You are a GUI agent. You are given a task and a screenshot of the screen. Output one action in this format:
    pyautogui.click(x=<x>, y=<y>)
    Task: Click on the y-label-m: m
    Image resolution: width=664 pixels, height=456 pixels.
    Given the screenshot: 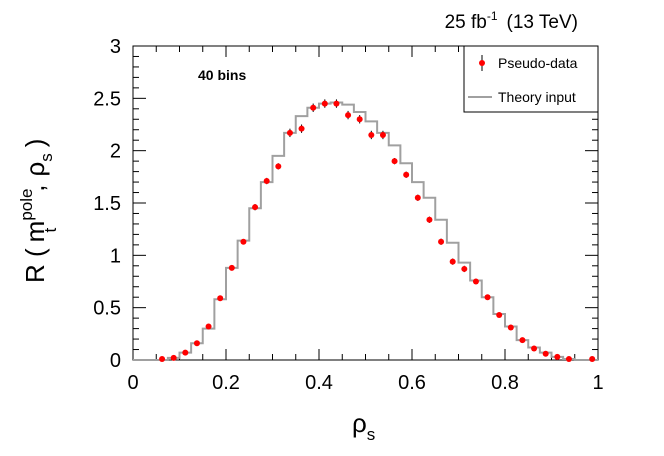 What is the action you would take?
    pyautogui.click(x=35, y=232)
    